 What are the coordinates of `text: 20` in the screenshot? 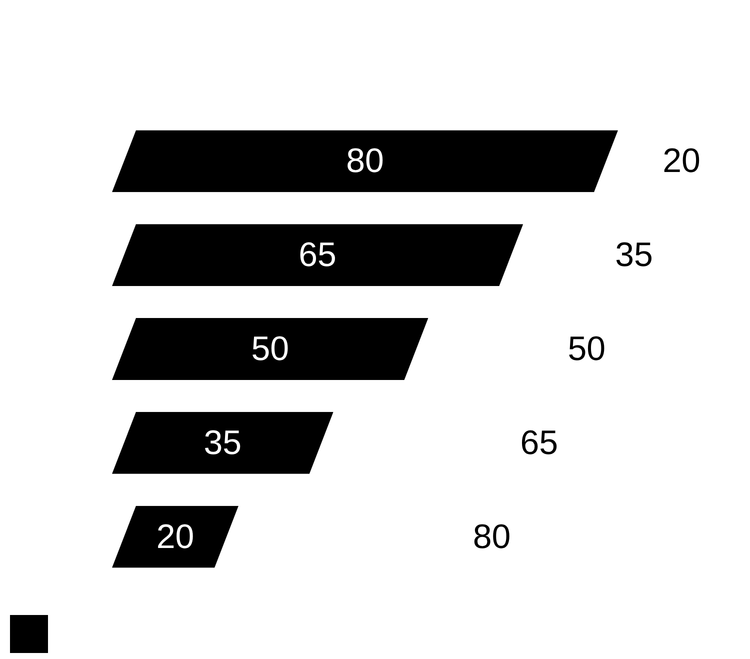 It's located at (681, 161).